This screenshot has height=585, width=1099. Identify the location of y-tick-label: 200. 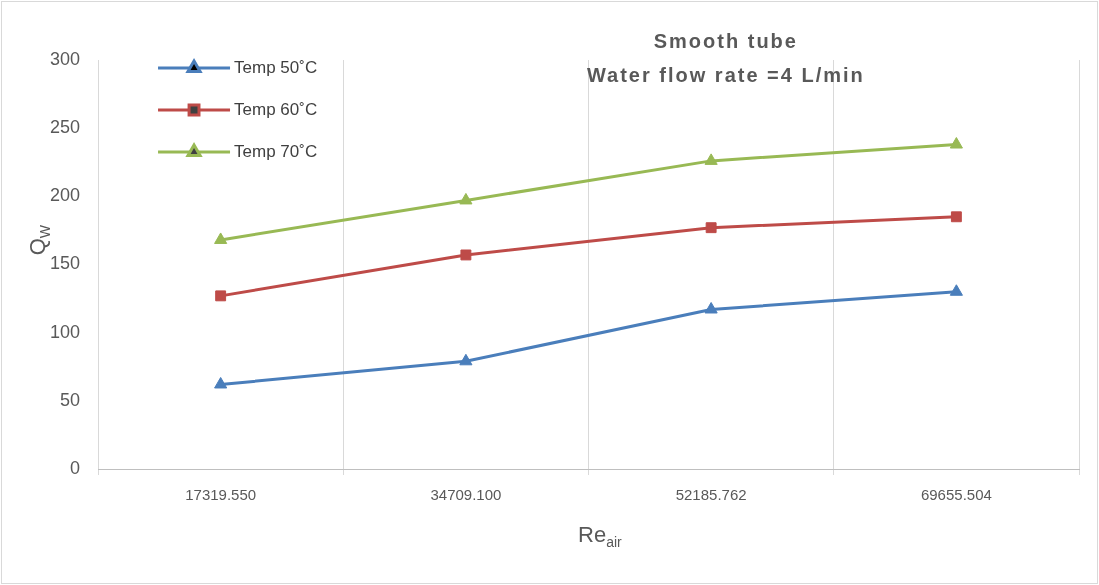
(65, 195).